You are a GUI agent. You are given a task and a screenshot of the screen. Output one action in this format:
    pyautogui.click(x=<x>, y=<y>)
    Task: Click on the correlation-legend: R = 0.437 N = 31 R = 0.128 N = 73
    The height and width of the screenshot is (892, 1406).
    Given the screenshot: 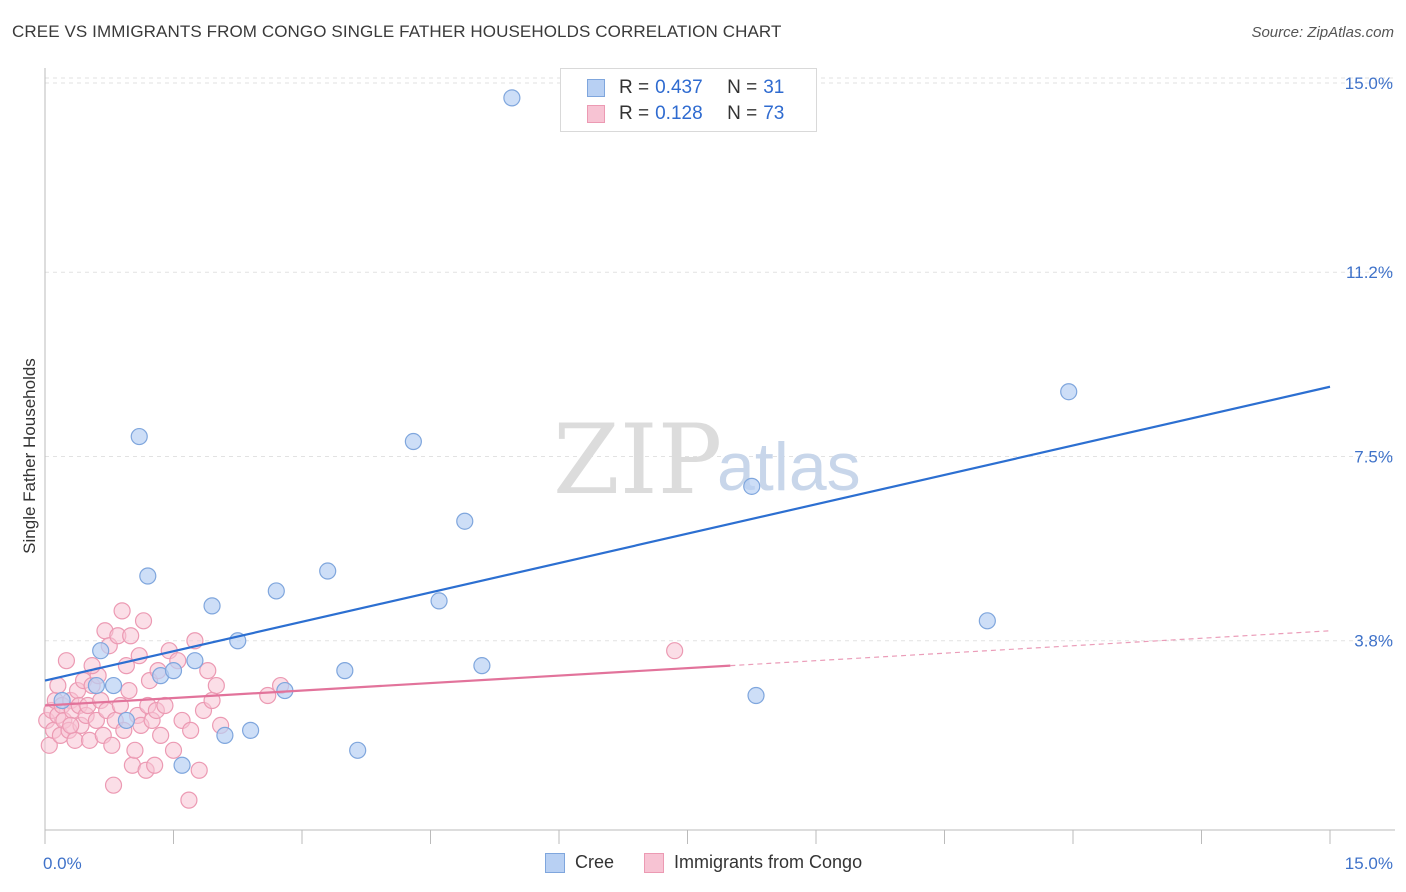 What is the action you would take?
    pyautogui.click(x=688, y=100)
    